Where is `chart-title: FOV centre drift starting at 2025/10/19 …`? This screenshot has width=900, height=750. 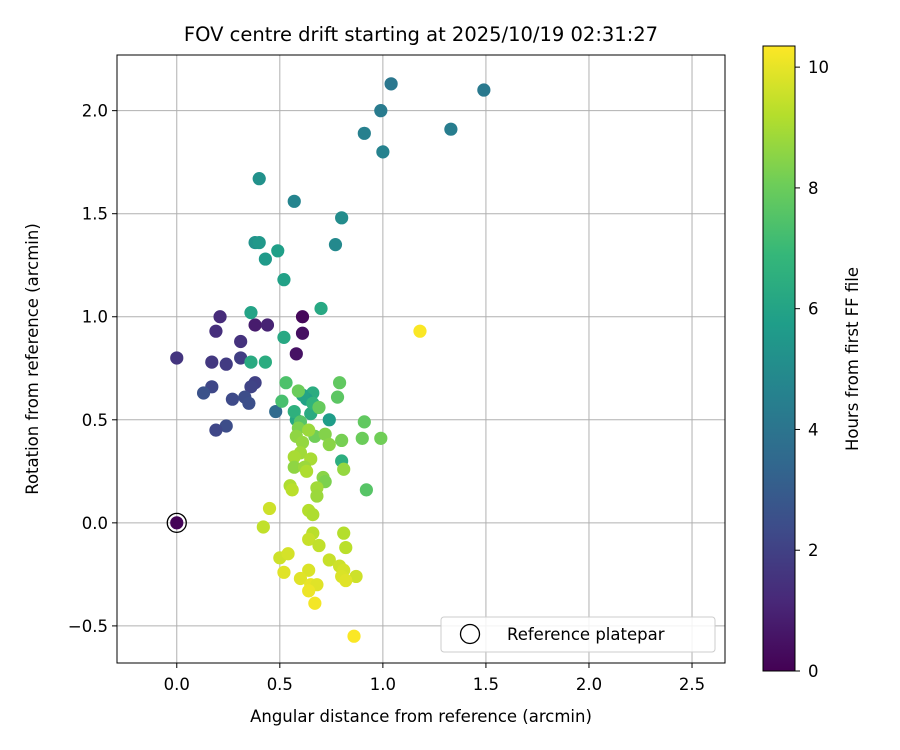
chart-title: FOV centre drift starting at 2025/10/19 … is located at coordinates (421, 34).